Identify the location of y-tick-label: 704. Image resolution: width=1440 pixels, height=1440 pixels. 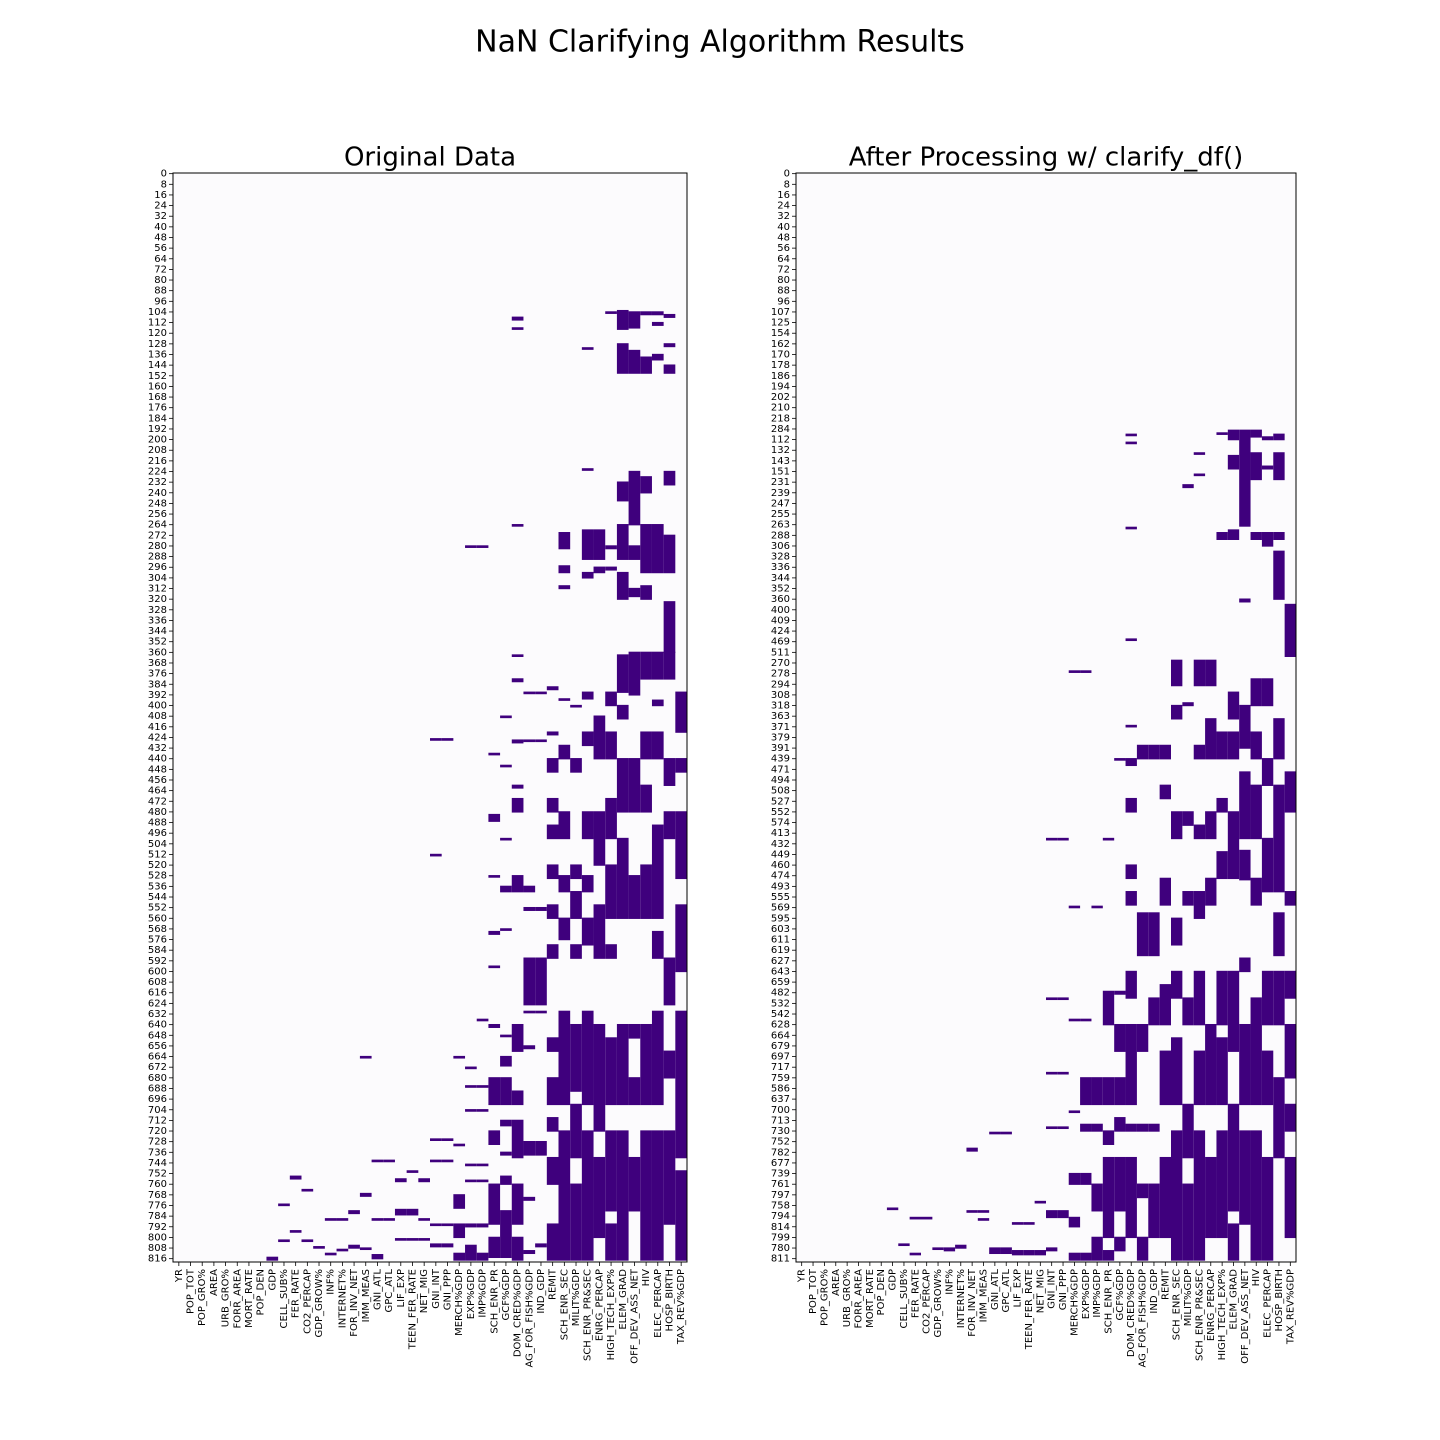
(157, 1110).